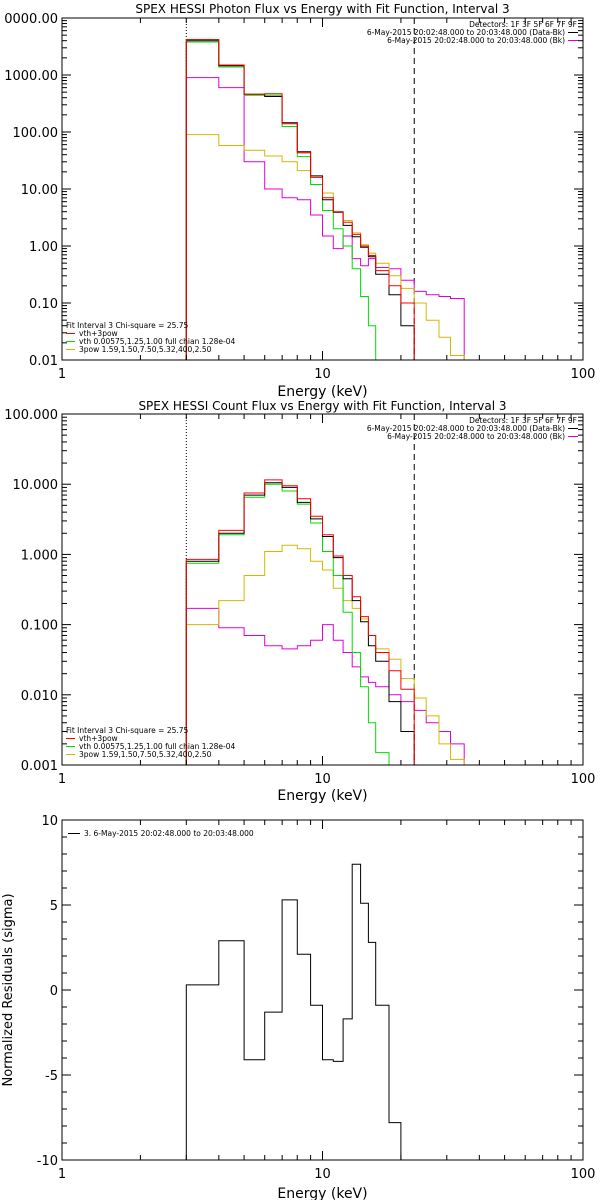 This screenshot has height=1200, width=600. Describe the element at coordinates (54, 991) in the screenshot. I see `y-tick-label: 0` at that location.